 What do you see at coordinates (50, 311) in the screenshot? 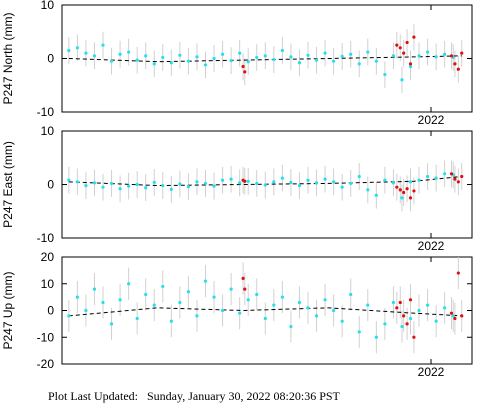
I see `y-tick-label: 0` at bounding box center [50, 311].